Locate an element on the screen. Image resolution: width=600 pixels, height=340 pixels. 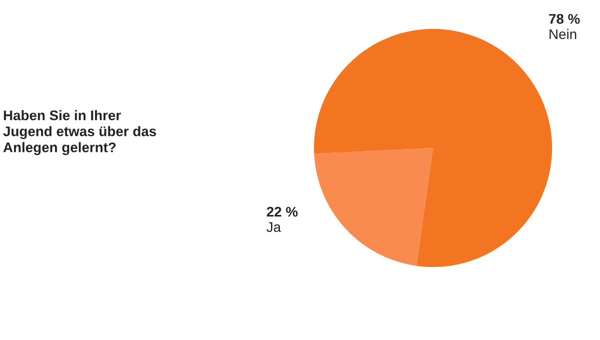
pie-slice is located at coordinates (374, 207).